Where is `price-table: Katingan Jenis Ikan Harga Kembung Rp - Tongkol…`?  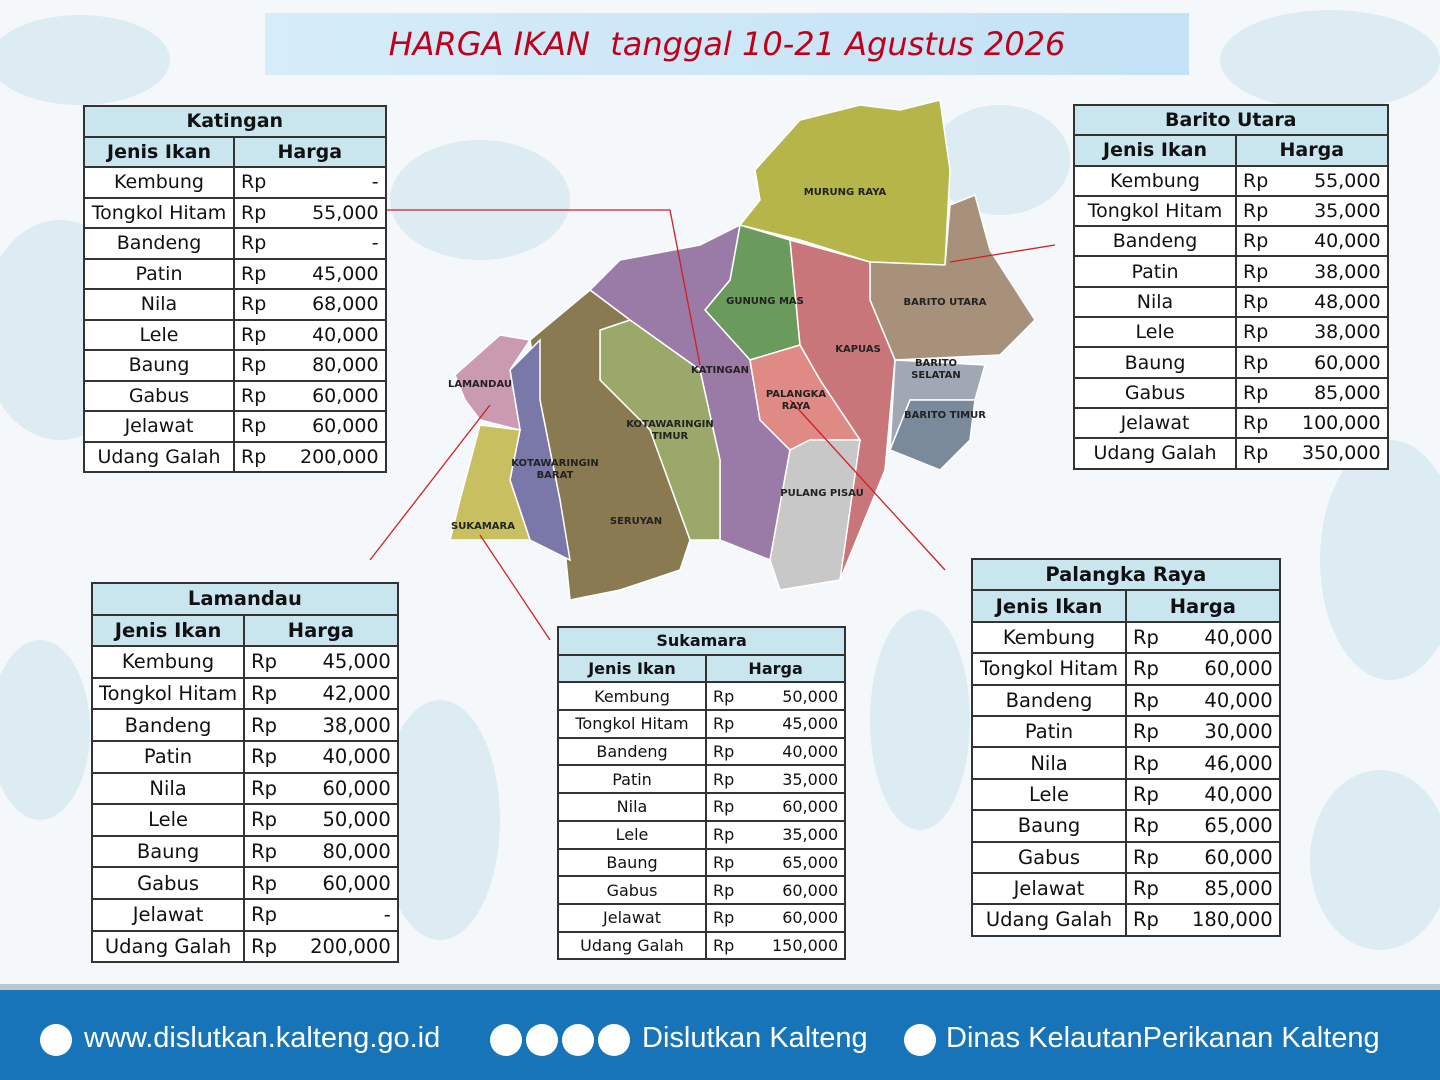 price-table: Katingan Jenis Ikan Harga Kembung Rp - Tongkol… is located at coordinates (235, 289).